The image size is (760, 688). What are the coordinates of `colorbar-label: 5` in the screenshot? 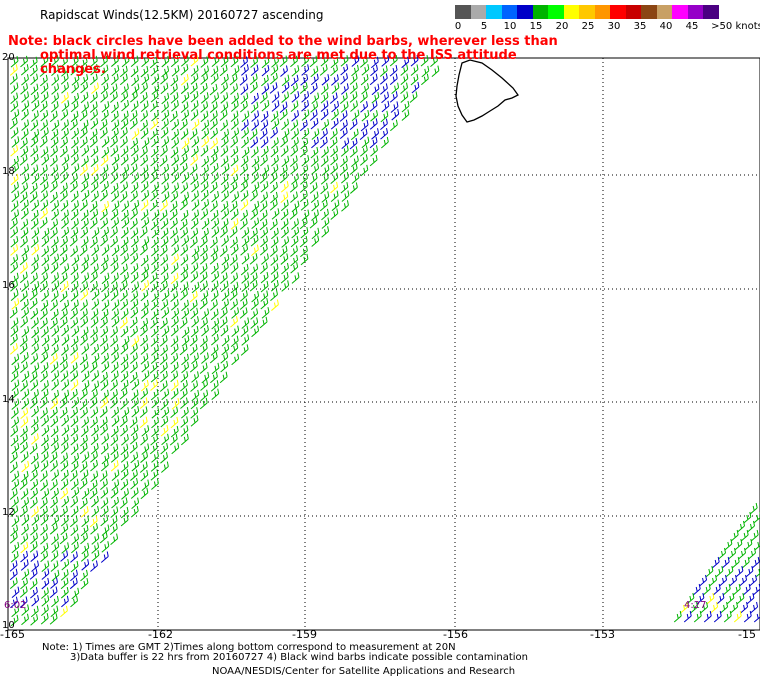 It's located at (484, 26).